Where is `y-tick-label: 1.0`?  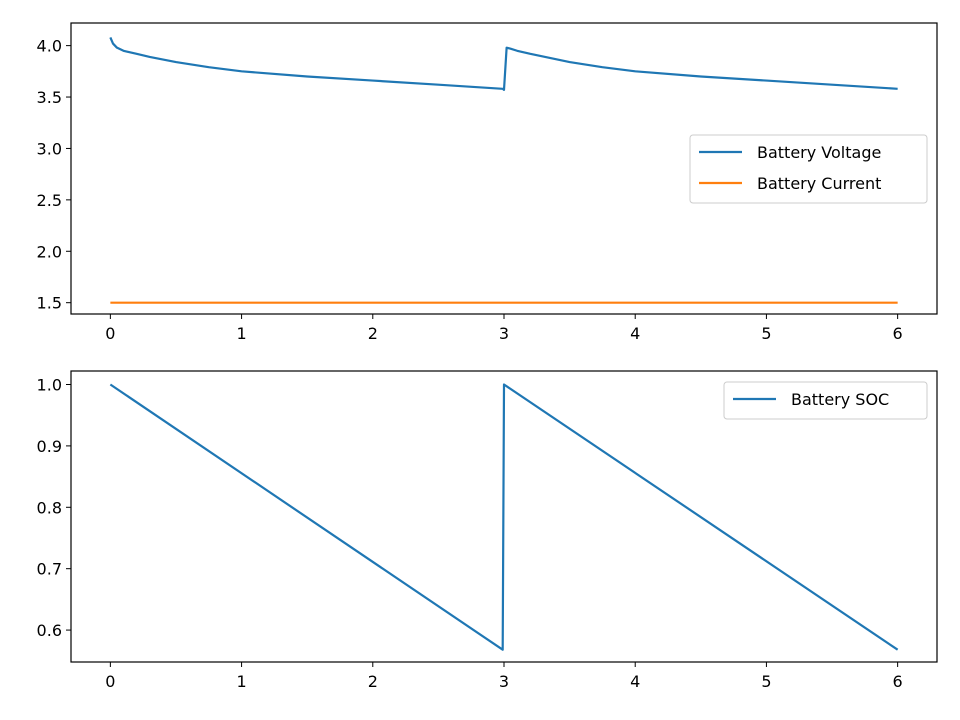
y-tick-label: 1.0 is located at coordinates (49, 385).